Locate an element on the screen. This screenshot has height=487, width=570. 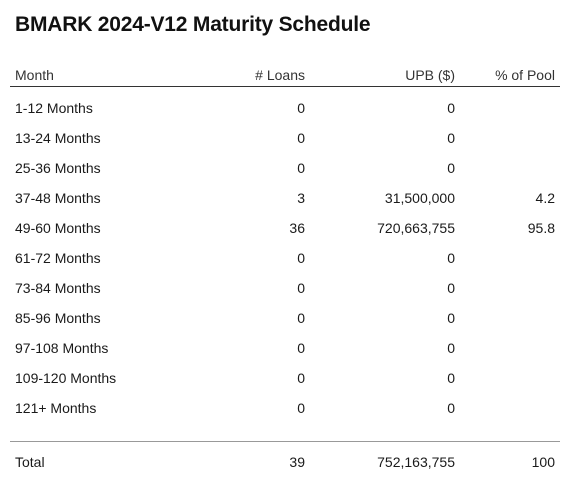
column-header-pct: % of Pool is located at coordinates (525, 75).